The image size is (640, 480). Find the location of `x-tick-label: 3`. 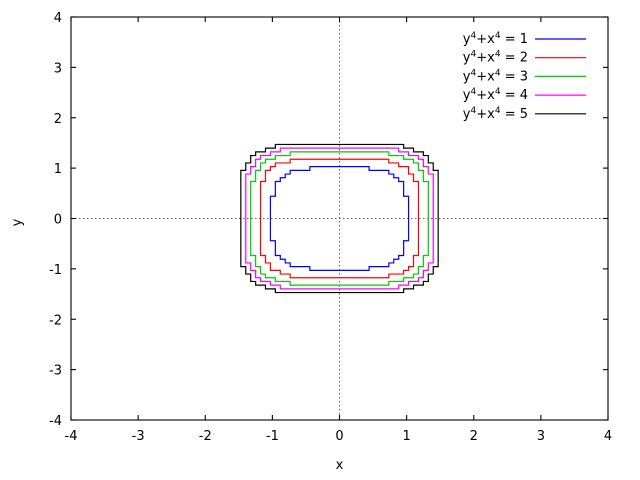

x-tick-label: 3 is located at coordinates (541, 436).